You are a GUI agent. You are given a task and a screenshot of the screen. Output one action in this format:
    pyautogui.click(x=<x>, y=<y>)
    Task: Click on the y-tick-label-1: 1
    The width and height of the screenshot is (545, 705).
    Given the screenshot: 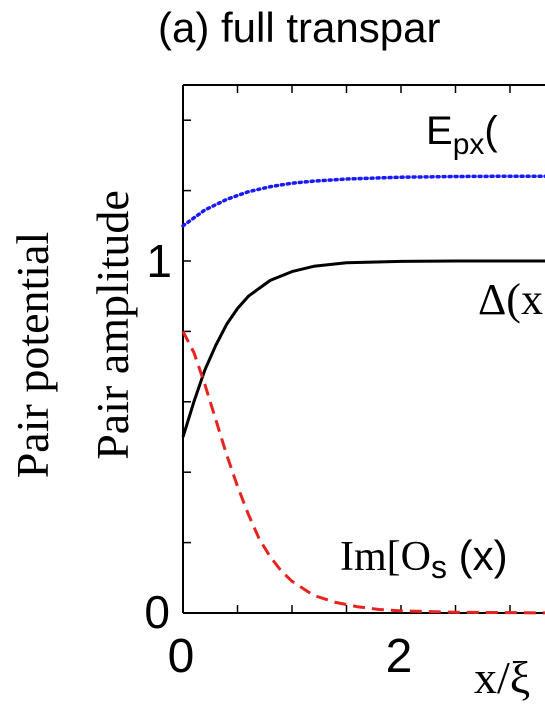 What is the action you would take?
    pyautogui.click(x=159, y=261)
    